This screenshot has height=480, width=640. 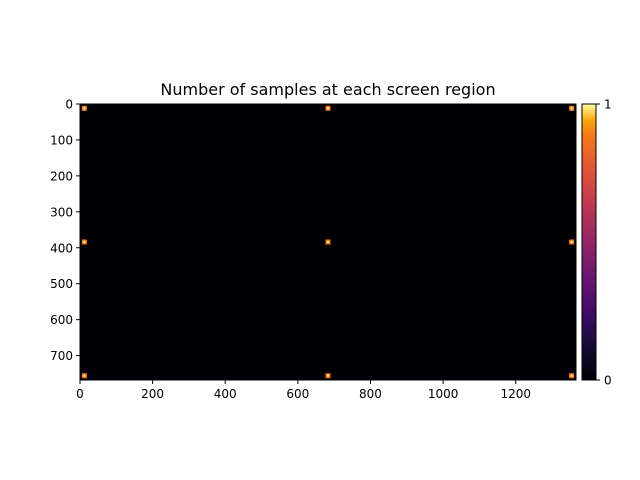 What do you see at coordinates (61, 176) in the screenshot?
I see `y-tick-label: 200` at bounding box center [61, 176].